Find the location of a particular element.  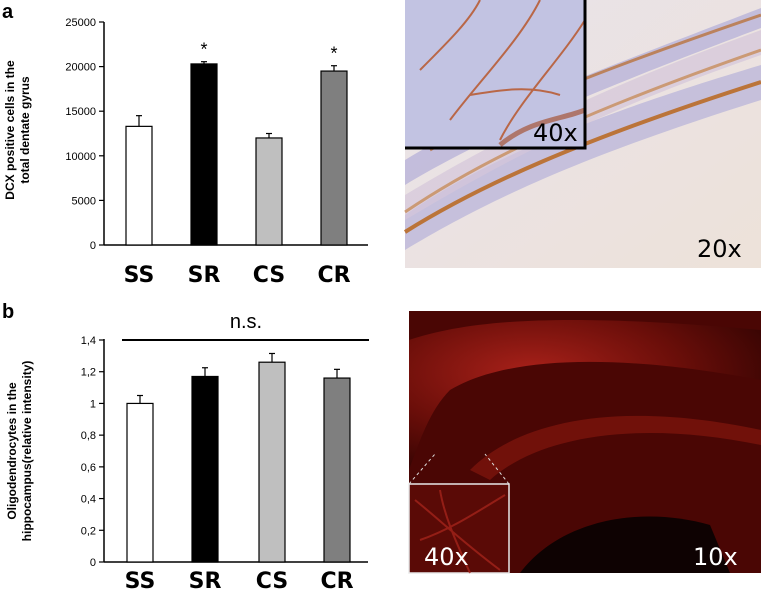

y-tick-label: 15000 is located at coordinates (80, 112).